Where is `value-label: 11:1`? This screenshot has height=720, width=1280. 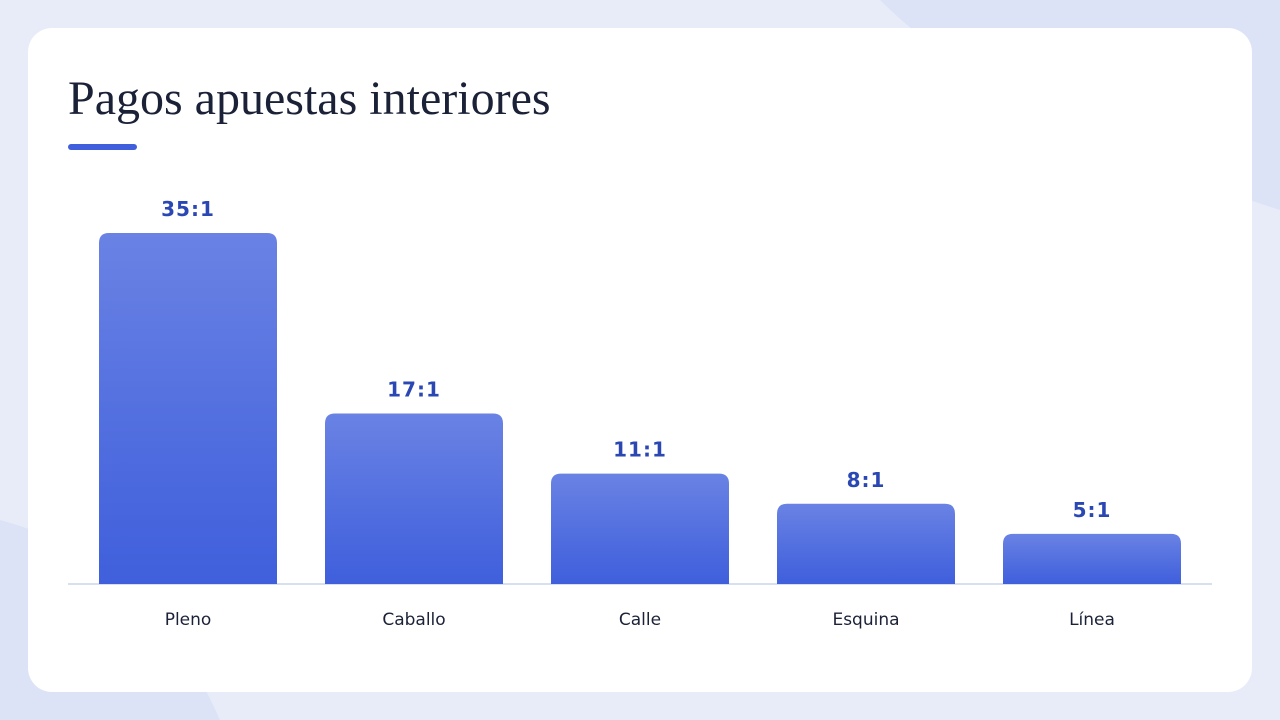
value-label: 11:1 is located at coordinates (640, 450).